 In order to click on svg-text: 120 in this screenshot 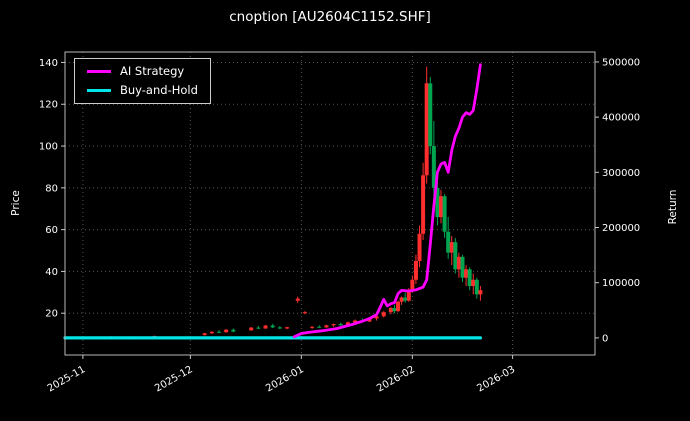, I will do `click(48, 105)`.